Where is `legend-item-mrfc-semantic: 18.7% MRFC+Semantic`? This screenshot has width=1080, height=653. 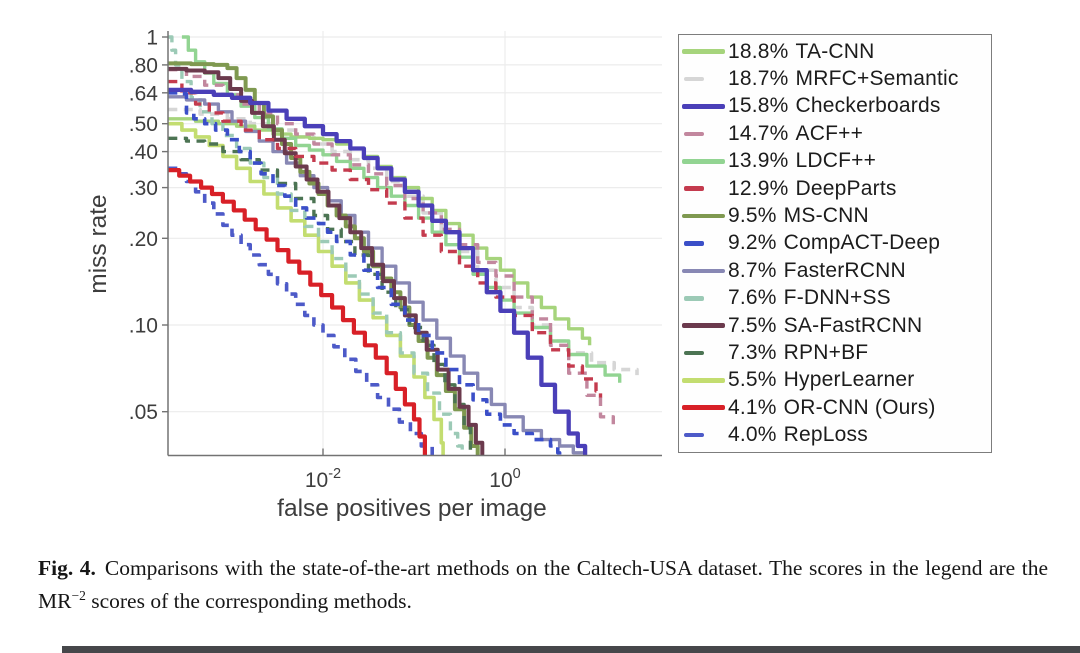 legend-item-mrfc-semantic: 18.7% MRFC+Semantic is located at coordinates (834, 79).